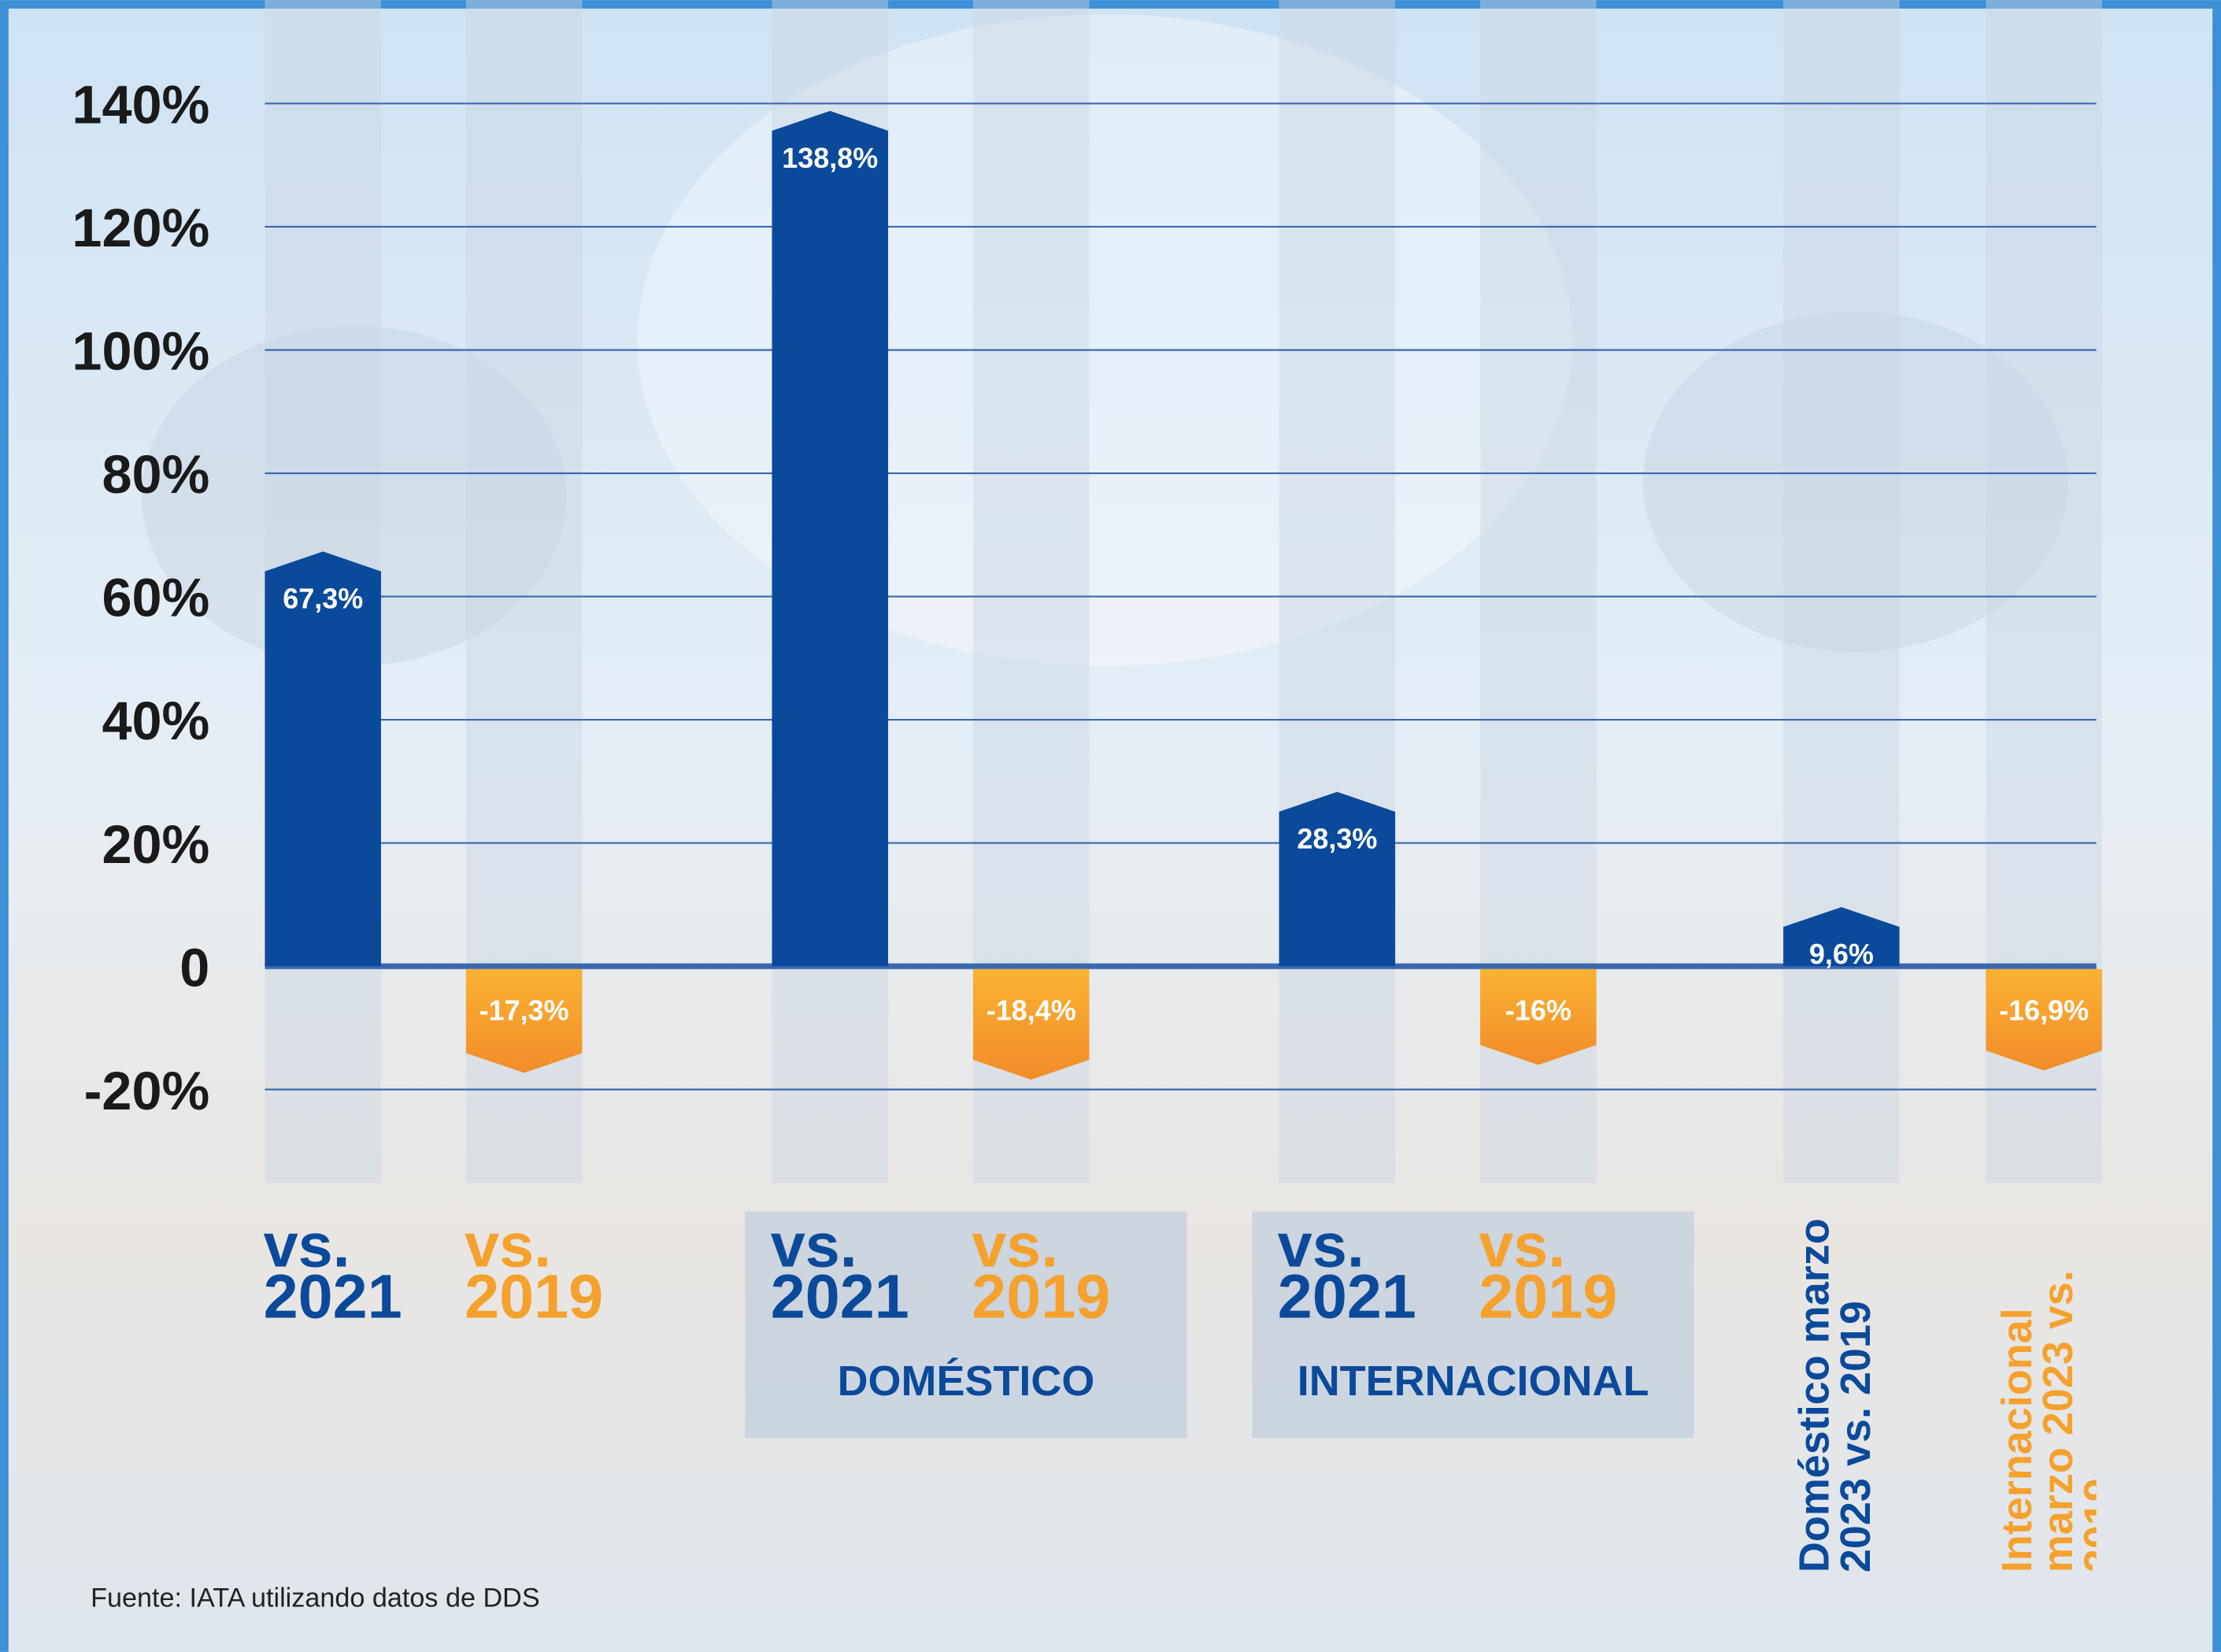 The height and width of the screenshot is (1652, 2221). I want to click on source-note: Fuente: IATA utilizando datos de DDS, so click(315, 1598).